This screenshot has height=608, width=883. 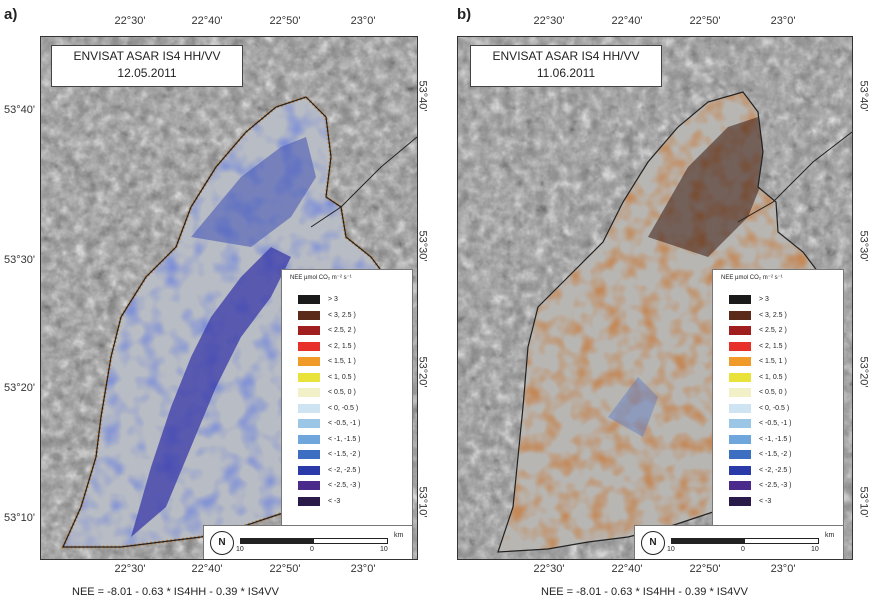 I want to click on lat-tick-left: 53°20', so click(x=19, y=388).